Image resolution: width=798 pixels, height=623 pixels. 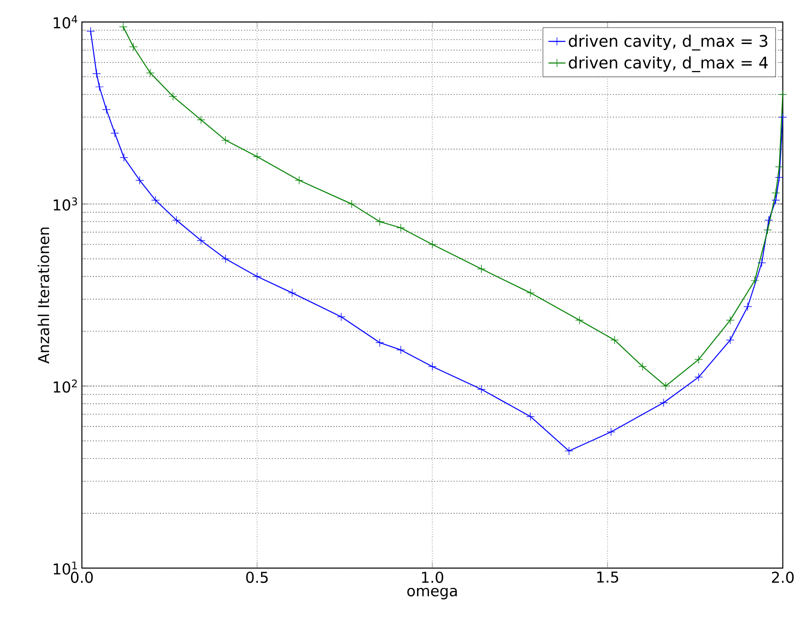 I want to click on legend-label: driven cavity, d_max = 3, so click(x=668, y=42).